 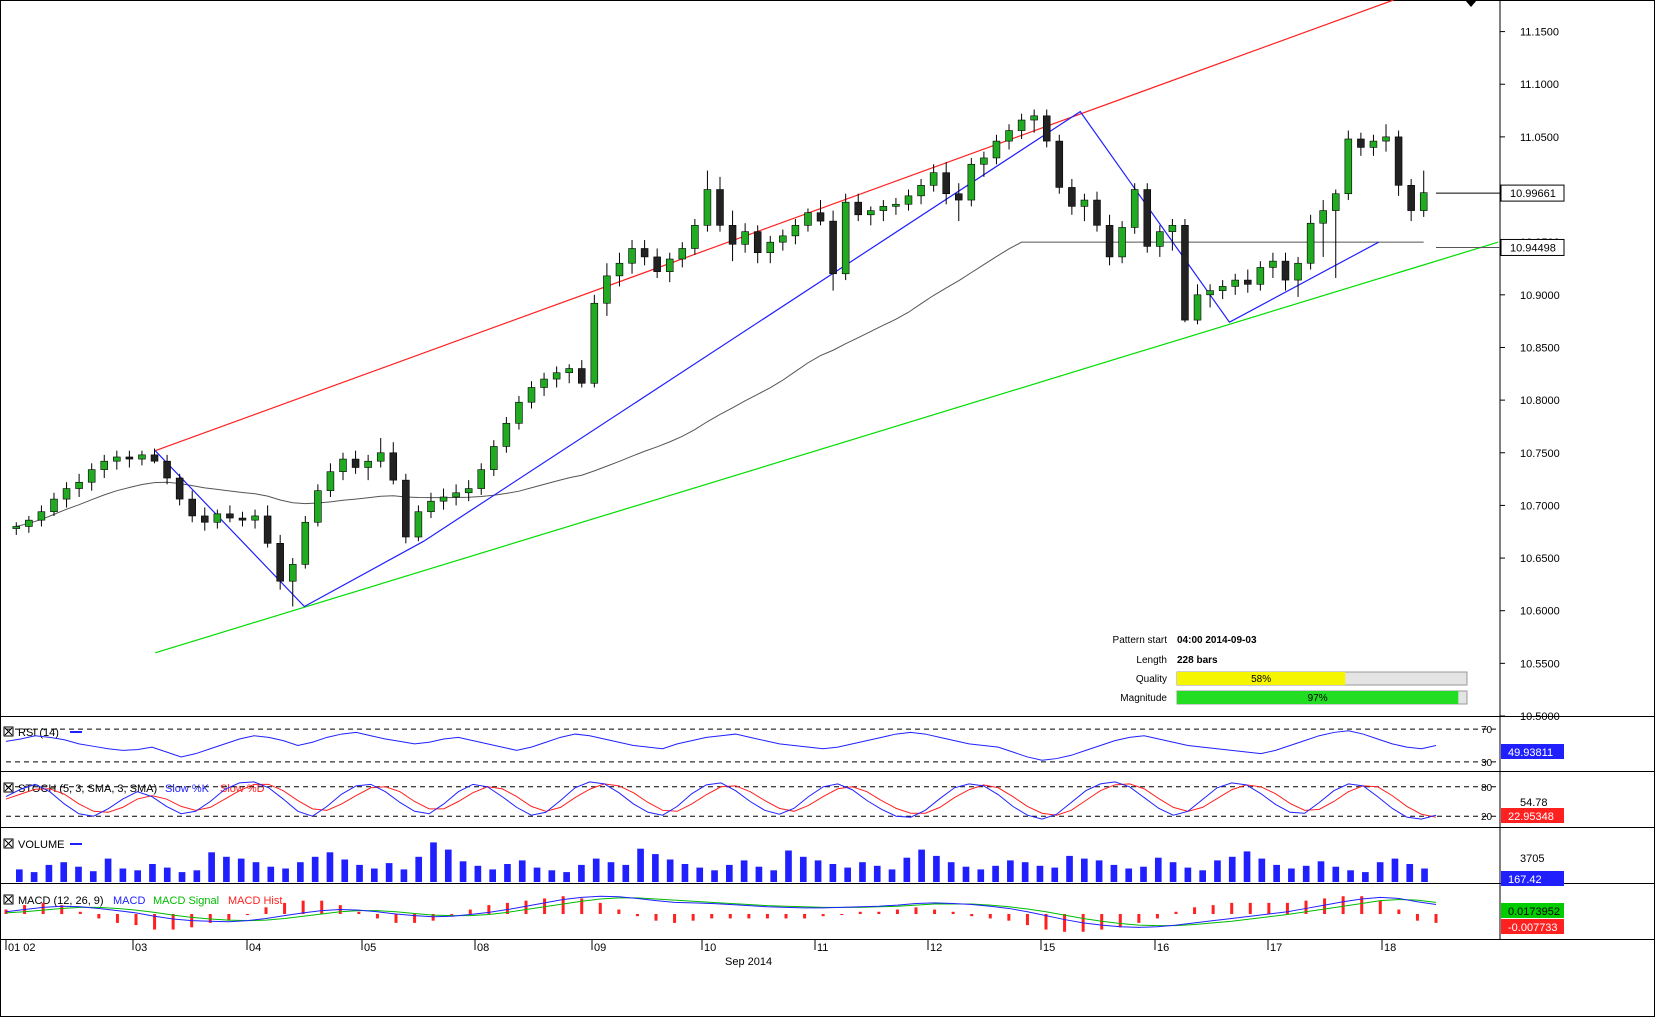 What do you see at coordinates (8, 843) in the screenshot?
I see `volume-close-icon-cross` at bounding box center [8, 843].